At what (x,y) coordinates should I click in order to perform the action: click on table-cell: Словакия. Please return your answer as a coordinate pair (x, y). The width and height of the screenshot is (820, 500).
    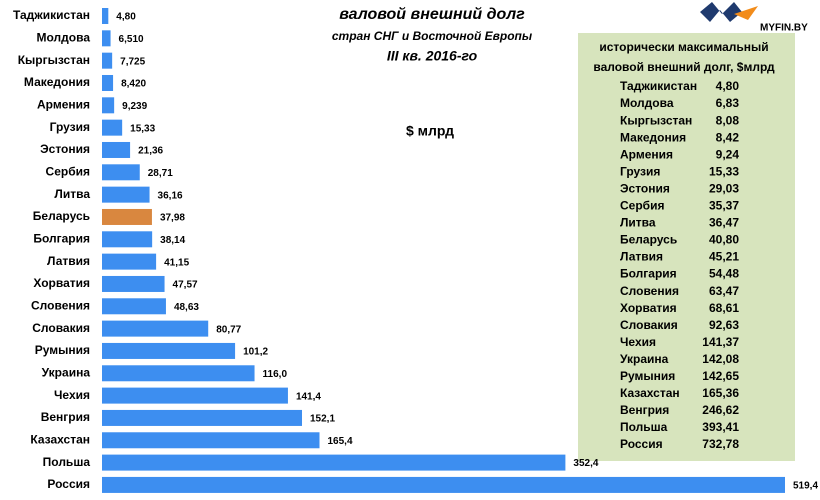
    Looking at the image, I should click on (649, 325).